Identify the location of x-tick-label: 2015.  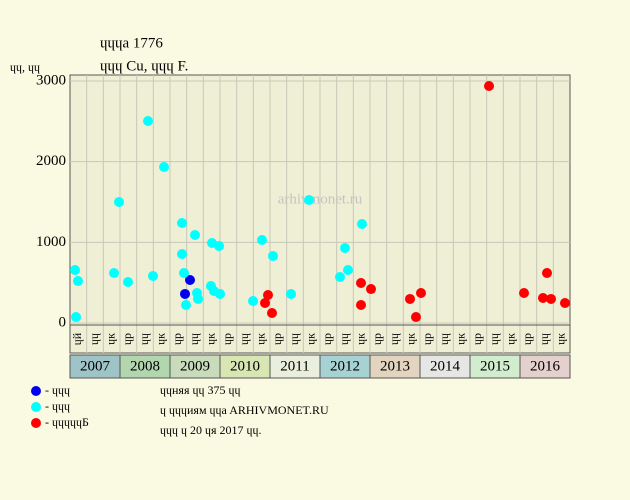
(495, 366).